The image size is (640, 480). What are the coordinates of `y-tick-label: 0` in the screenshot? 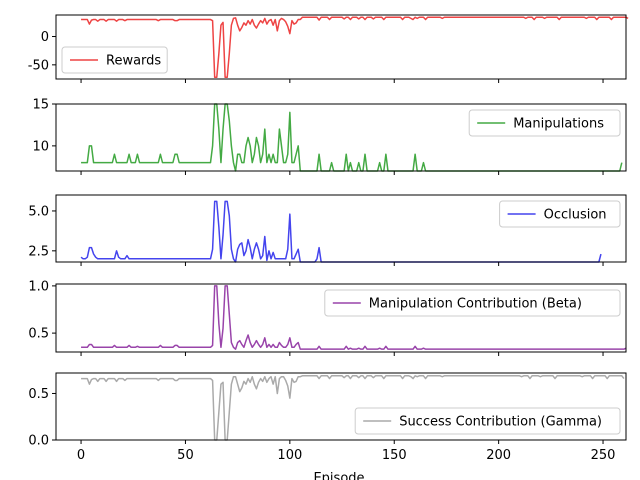 It's located at (45, 37).